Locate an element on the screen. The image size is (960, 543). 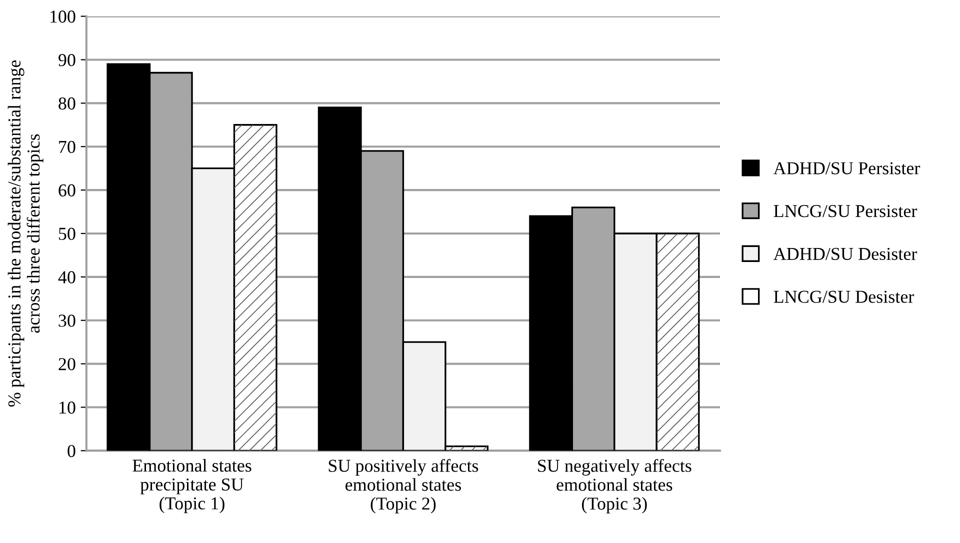
y-tick-label: 30 is located at coordinates (67, 320).